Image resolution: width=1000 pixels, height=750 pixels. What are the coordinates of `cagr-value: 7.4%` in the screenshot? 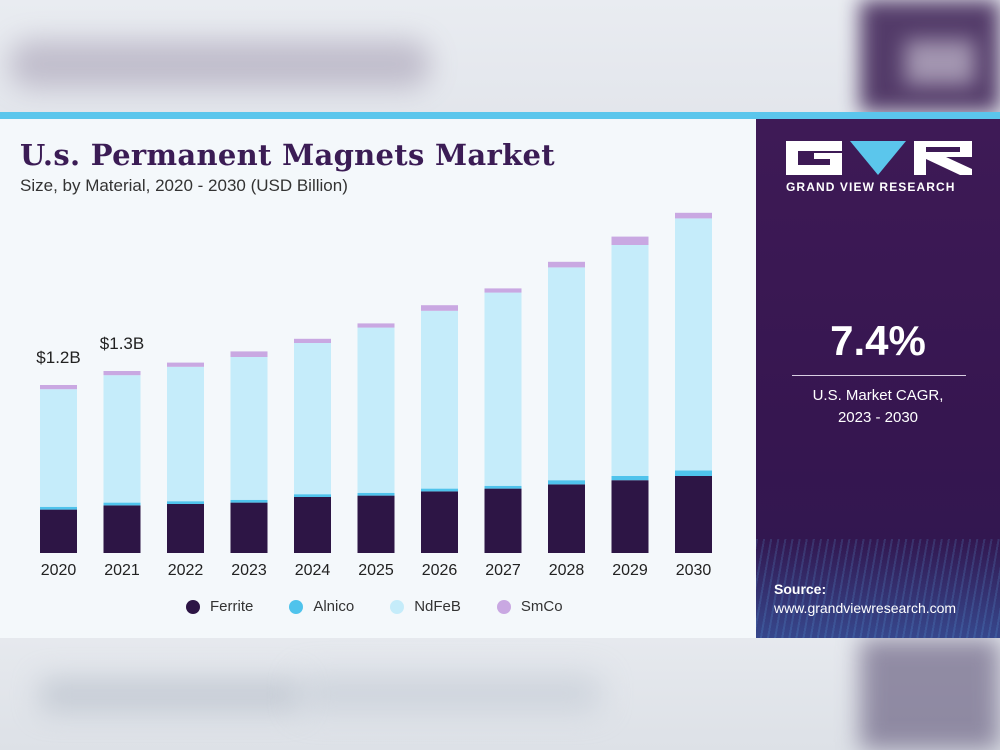 It's located at (878, 340).